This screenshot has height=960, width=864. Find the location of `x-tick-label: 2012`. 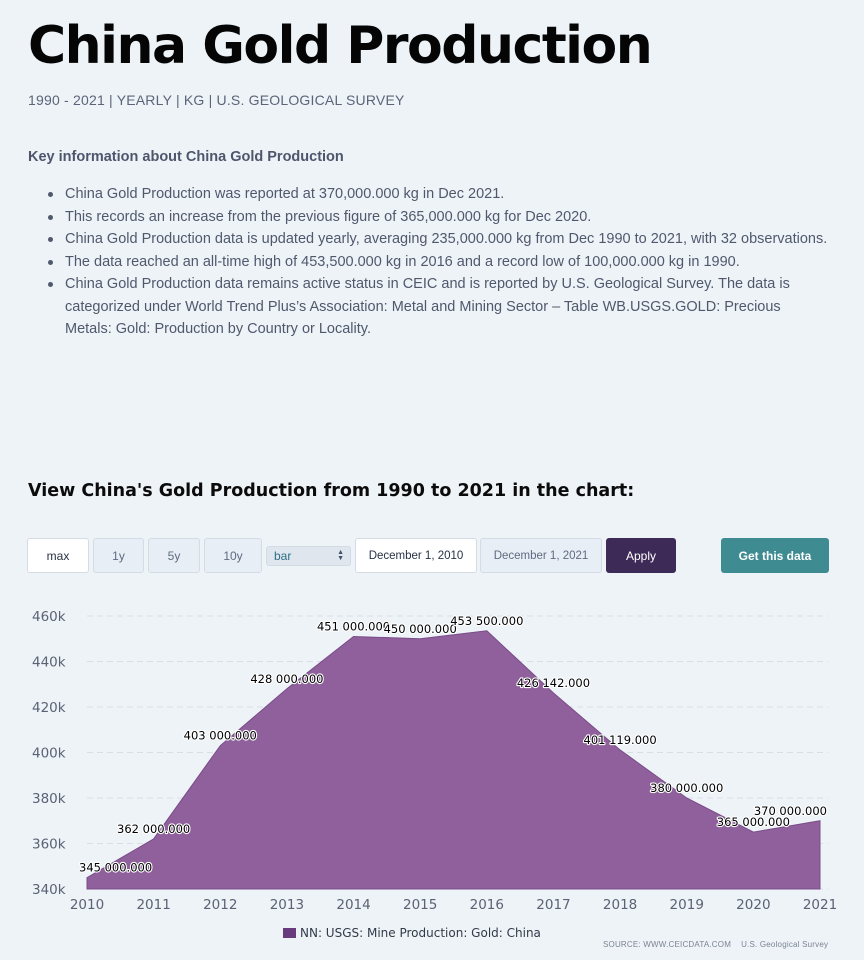

x-tick-label: 2012 is located at coordinates (220, 905).